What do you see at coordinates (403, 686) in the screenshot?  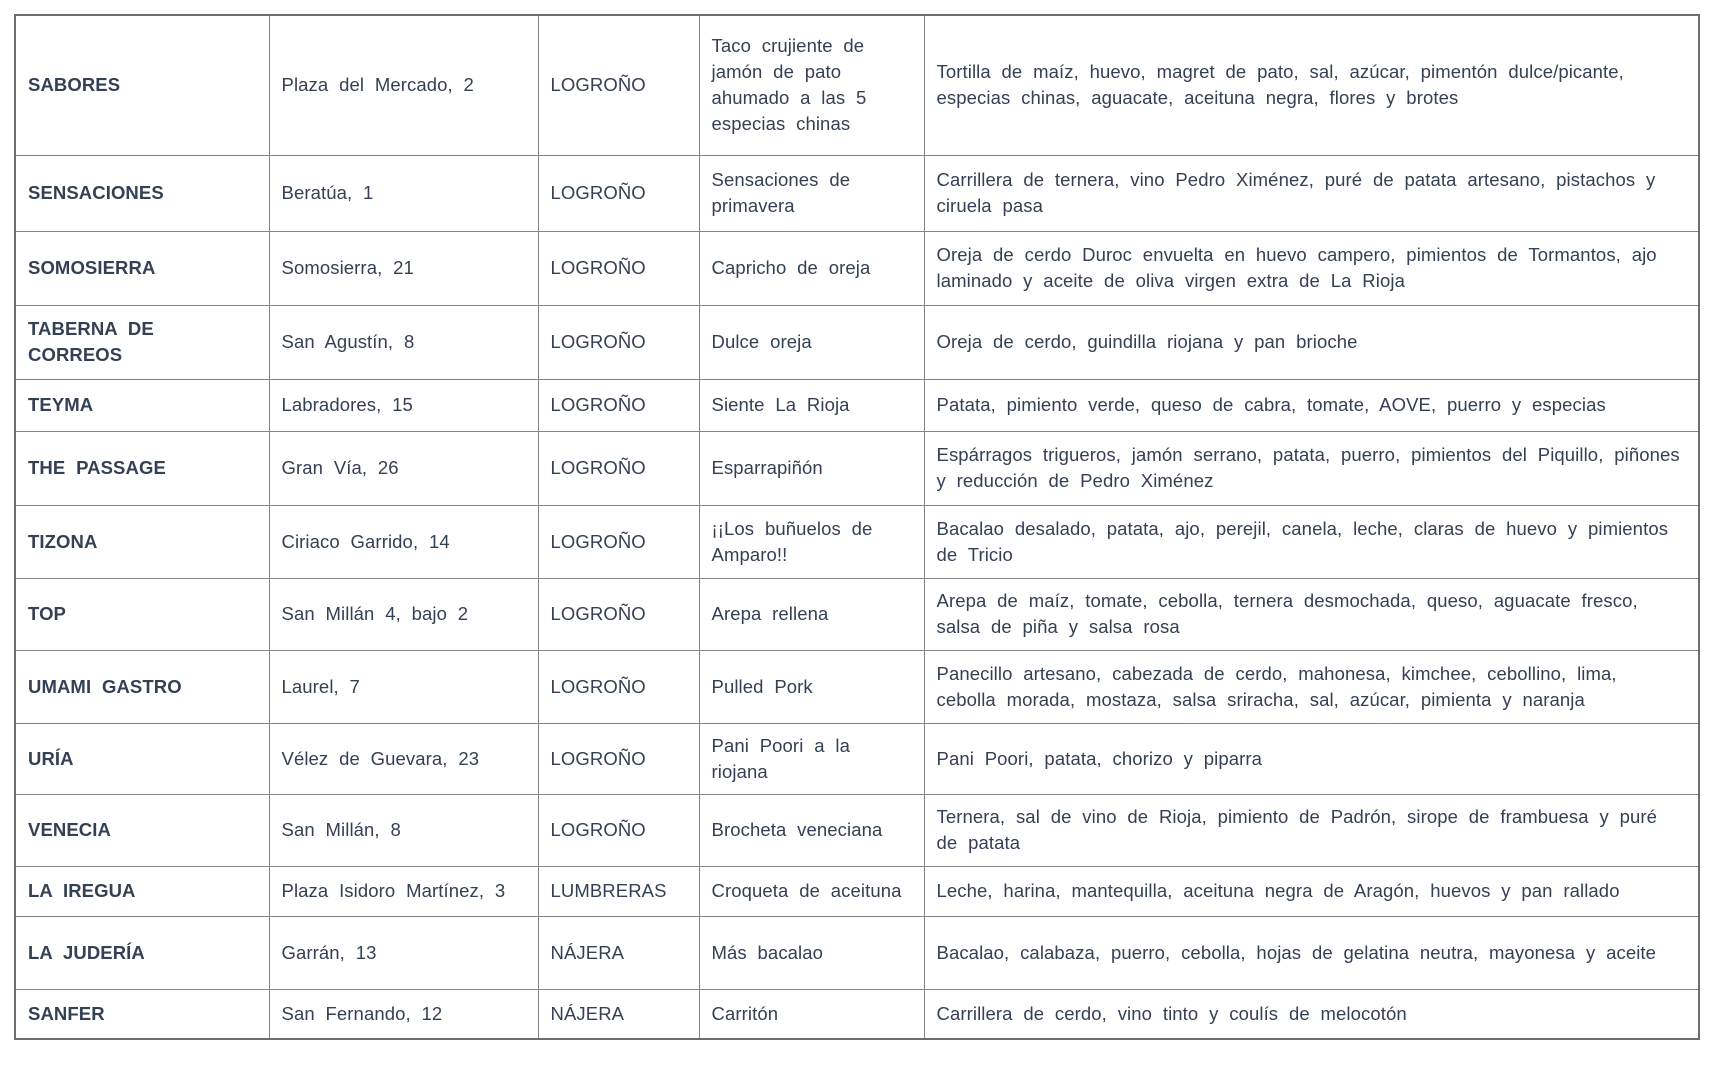 I see `address-cell: Laurel, 7` at bounding box center [403, 686].